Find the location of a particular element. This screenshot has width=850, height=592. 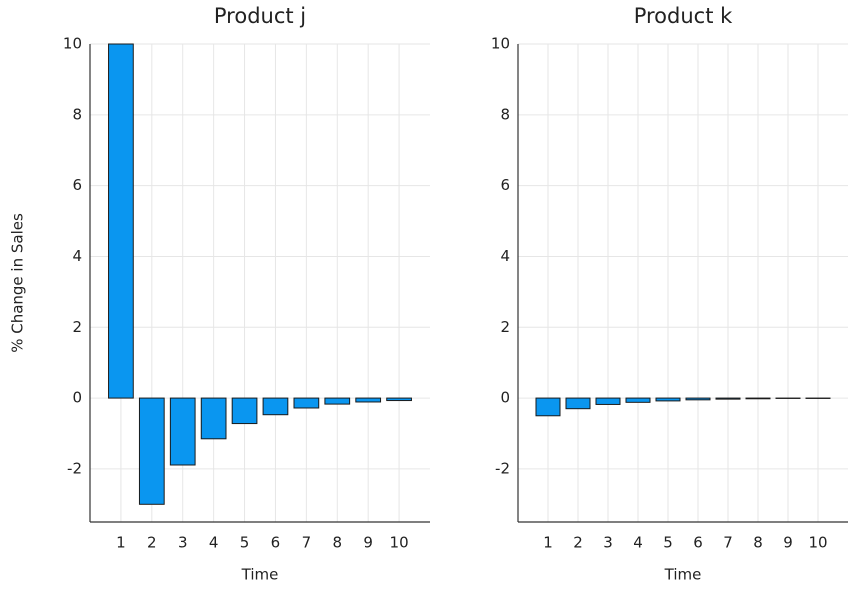

chart-title: Product j is located at coordinates (260, 16).